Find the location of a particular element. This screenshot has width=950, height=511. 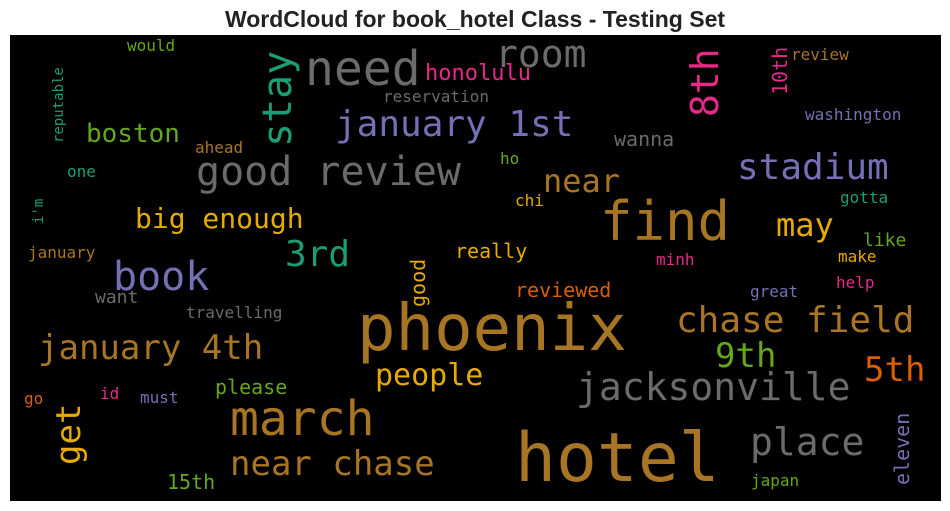

word-march: march is located at coordinates (302, 419).